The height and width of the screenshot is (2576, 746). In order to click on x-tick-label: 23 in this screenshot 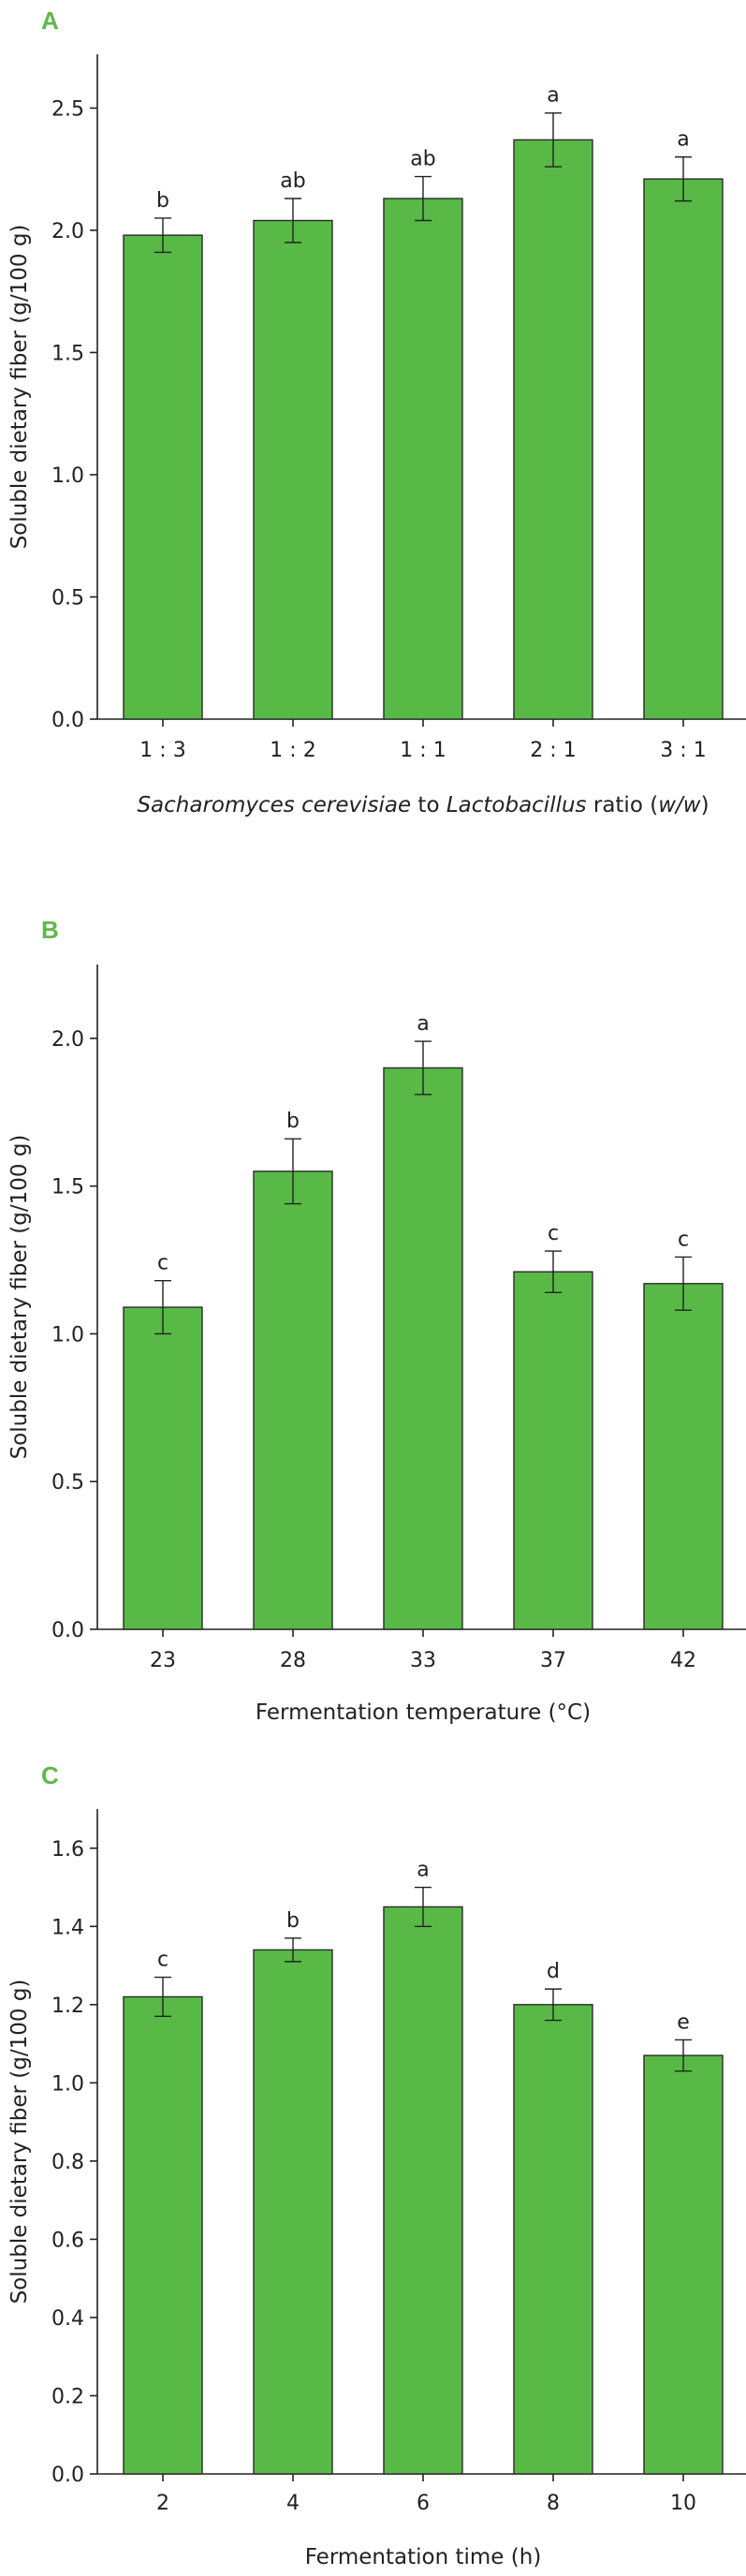, I will do `click(163, 1660)`.